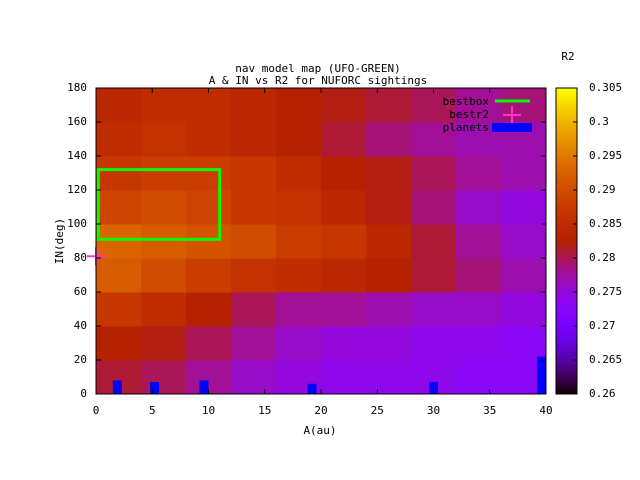 The image size is (640, 480). What do you see at coordinates (80, 257) in the screenshot?
I see `y-tick-label: 80` at bounding box center [80, 257].